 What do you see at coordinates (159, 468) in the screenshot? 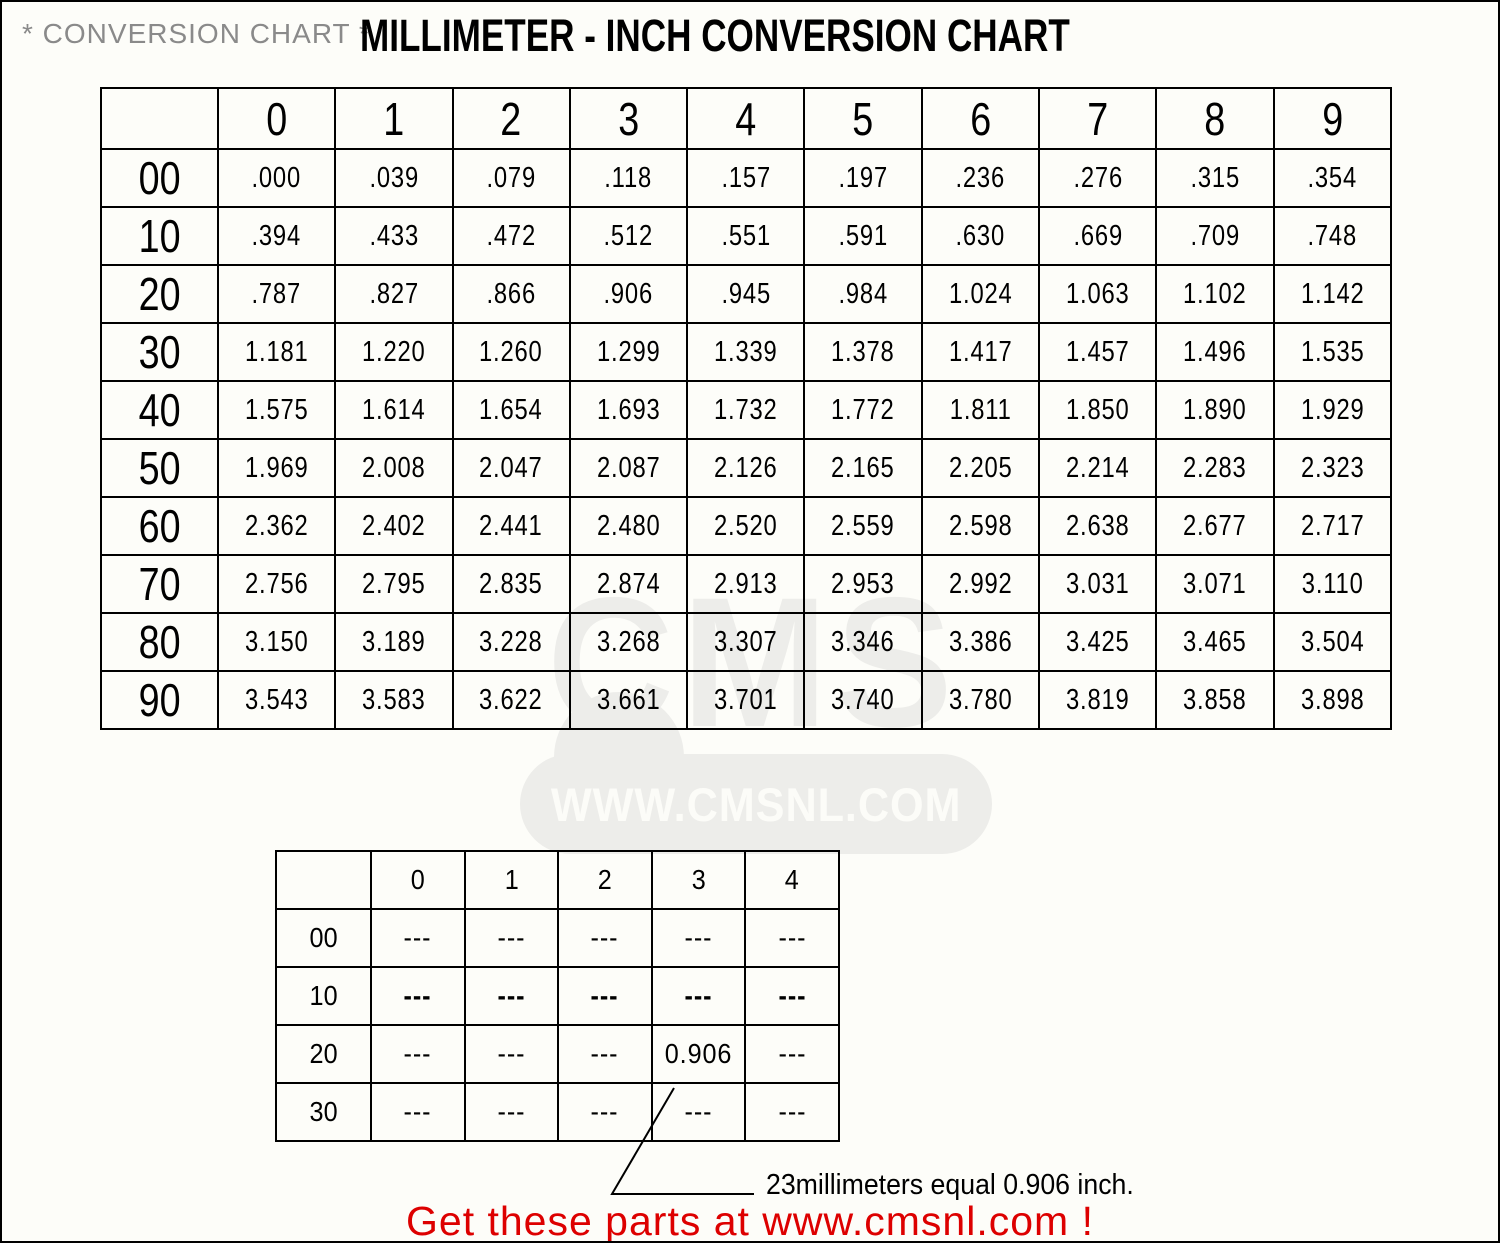
I see `row-header: 50` at bounding box center [159, 468].